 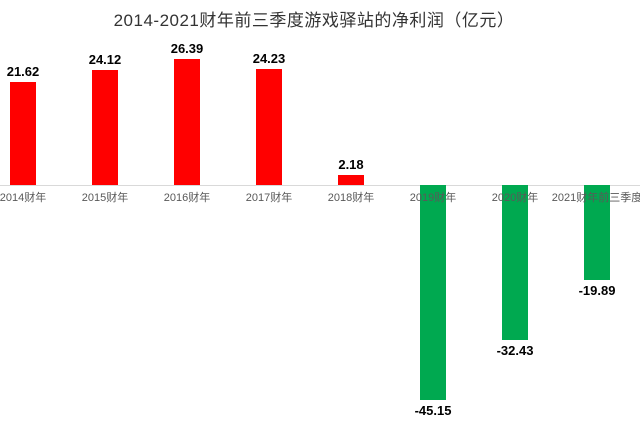 What do you see at coordinates (269, 198) in the screenshot?
I see `x-axis-label: 2017财年` at bounding box center [269, 198].